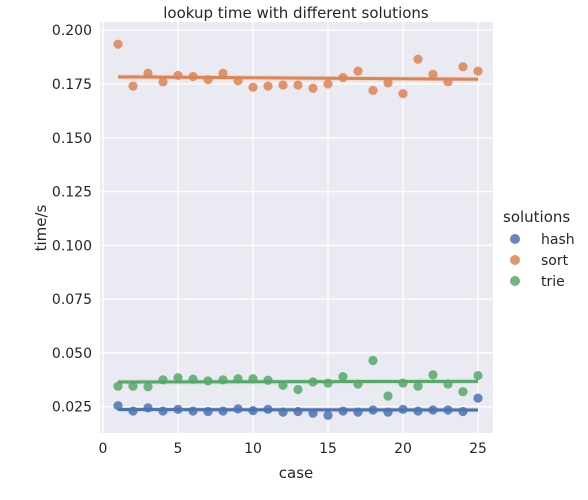 The width and height of the screenshot is (588, 500). I want to click on y-tick-label: 0.050, so click(72, 354).